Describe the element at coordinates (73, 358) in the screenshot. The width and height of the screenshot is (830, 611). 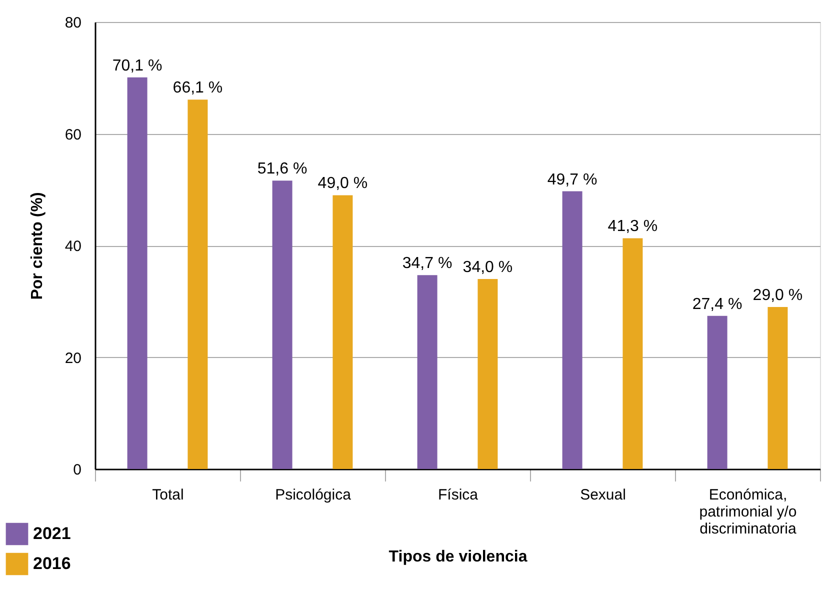
I see `y-tick-label: 20` at that location.